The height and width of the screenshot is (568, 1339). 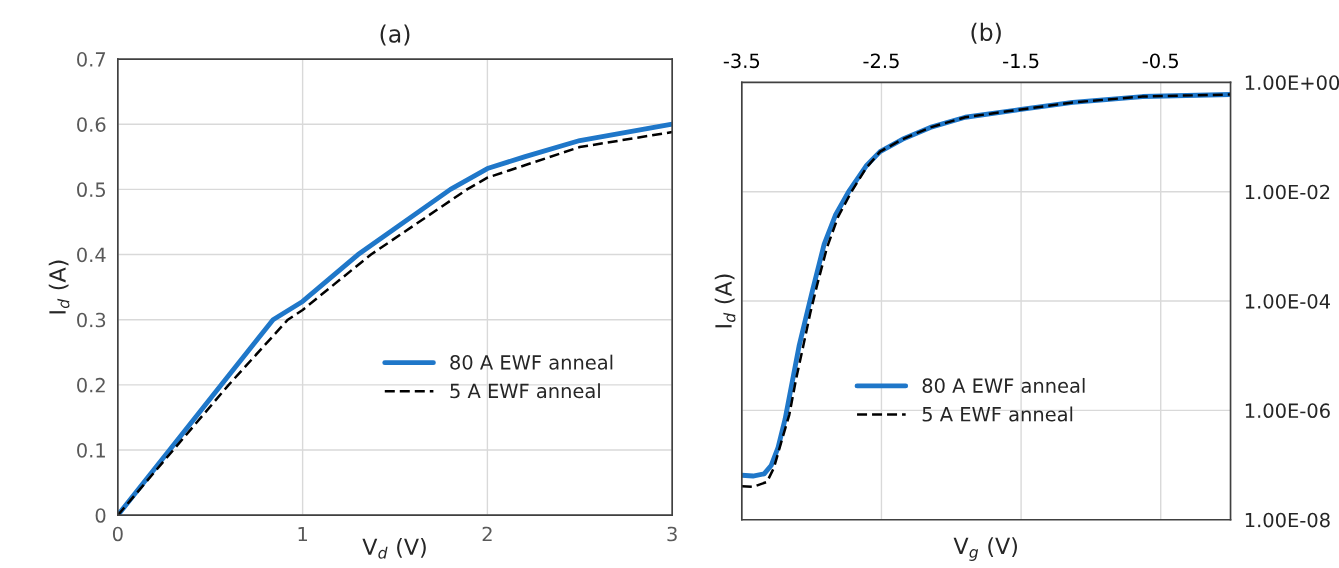 I want to click on y-tick-label: 0.2, so click(x=91, y=385).